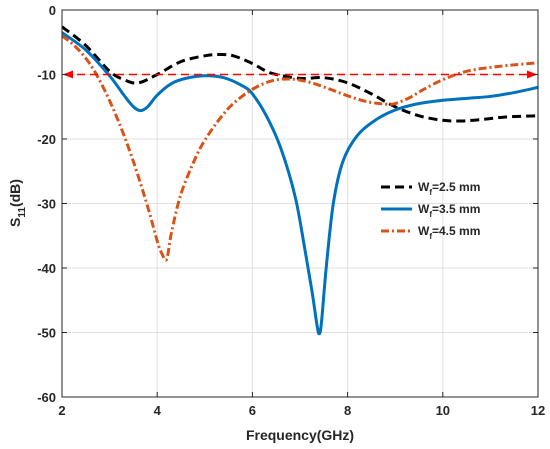 This screenshot has height=449, width=550. I want to click on y-tick-label: -40, so click(46, 268).